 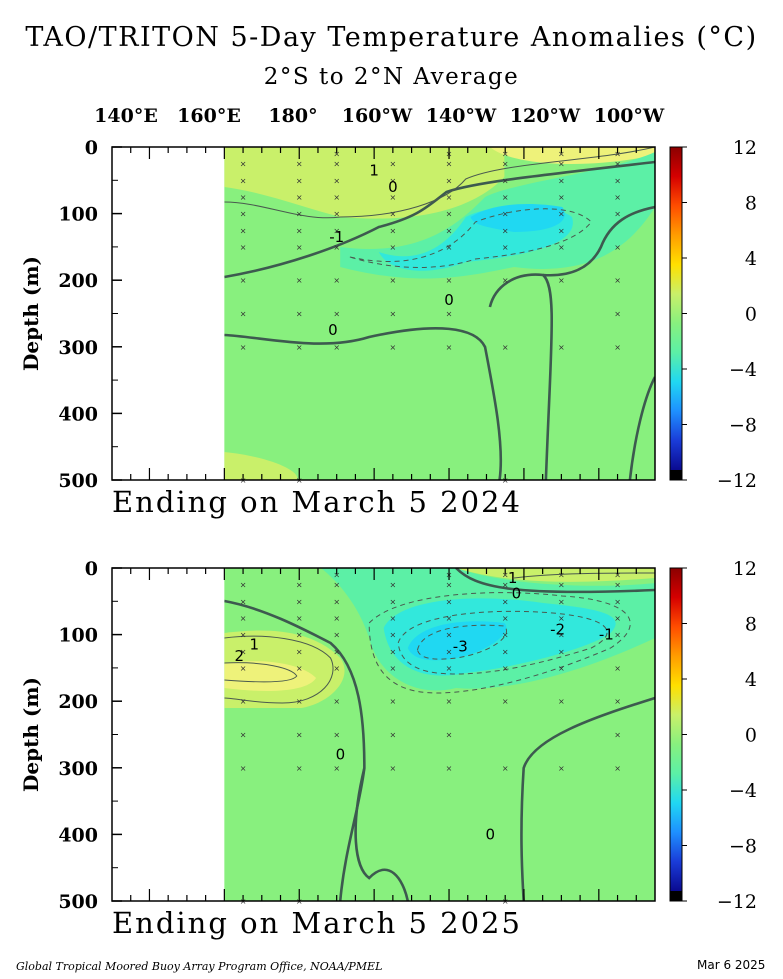 What do you see at coordinates (391, 77) in the screenshot?
I see `chart-subtitle: 2°S to 2°N Average` at bounding box center [391, 77].